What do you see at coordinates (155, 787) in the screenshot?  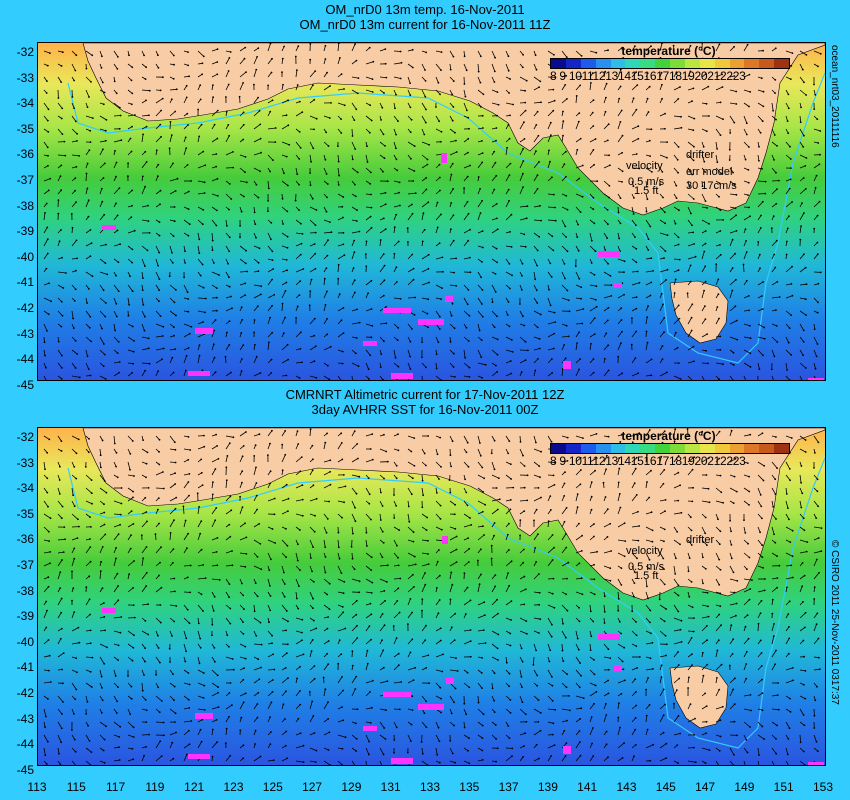 I see `x-tick-label: 119` at bounding box center [155, 787].